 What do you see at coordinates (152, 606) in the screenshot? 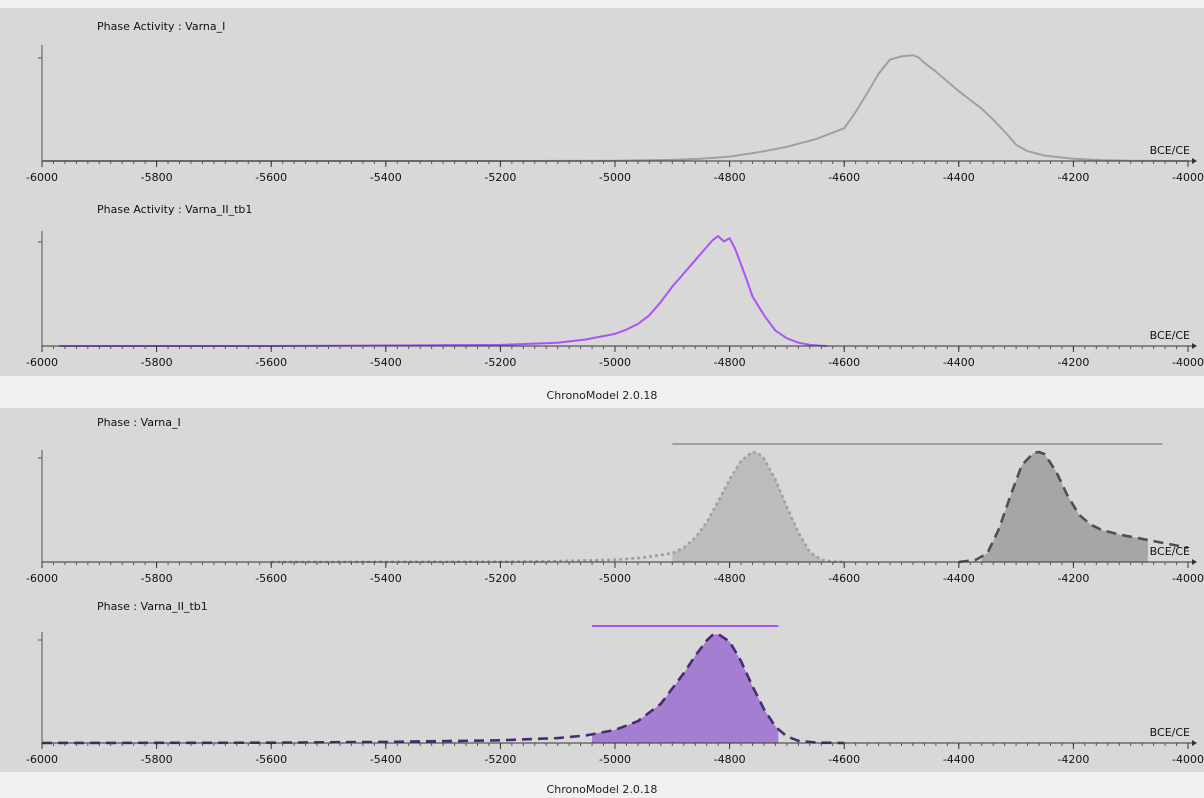
I see `chart-title: Phase : Varna_II_tb1` at bounding box center [152, 606].